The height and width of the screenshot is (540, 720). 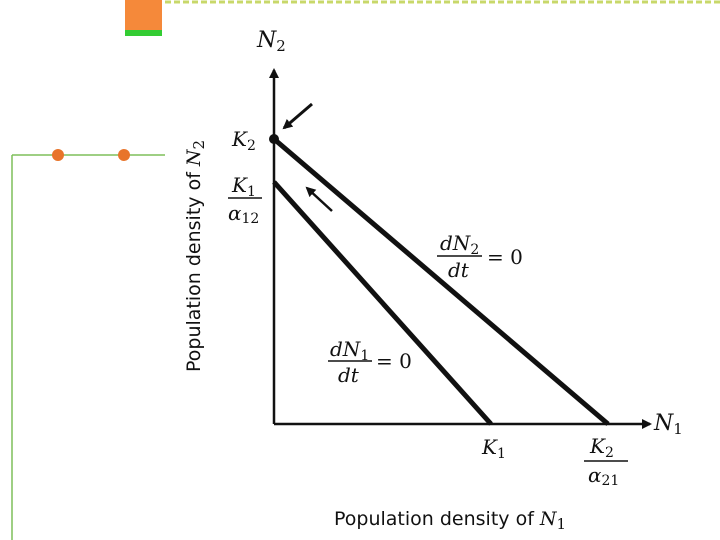 I want to click on x-axis-var-sub: 1, so click(x=678, y=429).